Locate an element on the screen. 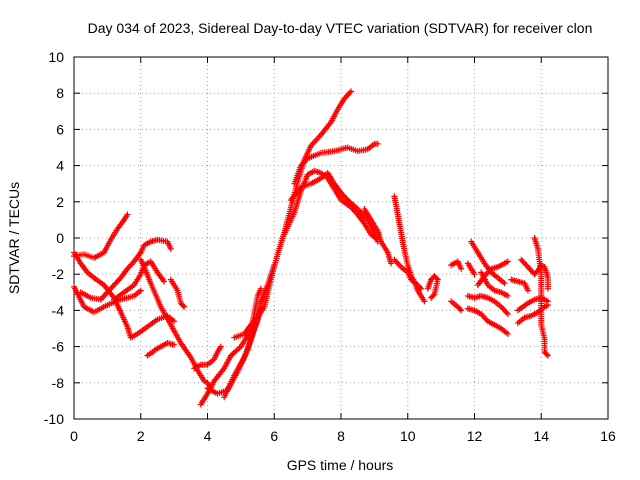 The width and height of the screenshot is (640, 480). y-tick-label: 2 is located at coordinates (60, 202).